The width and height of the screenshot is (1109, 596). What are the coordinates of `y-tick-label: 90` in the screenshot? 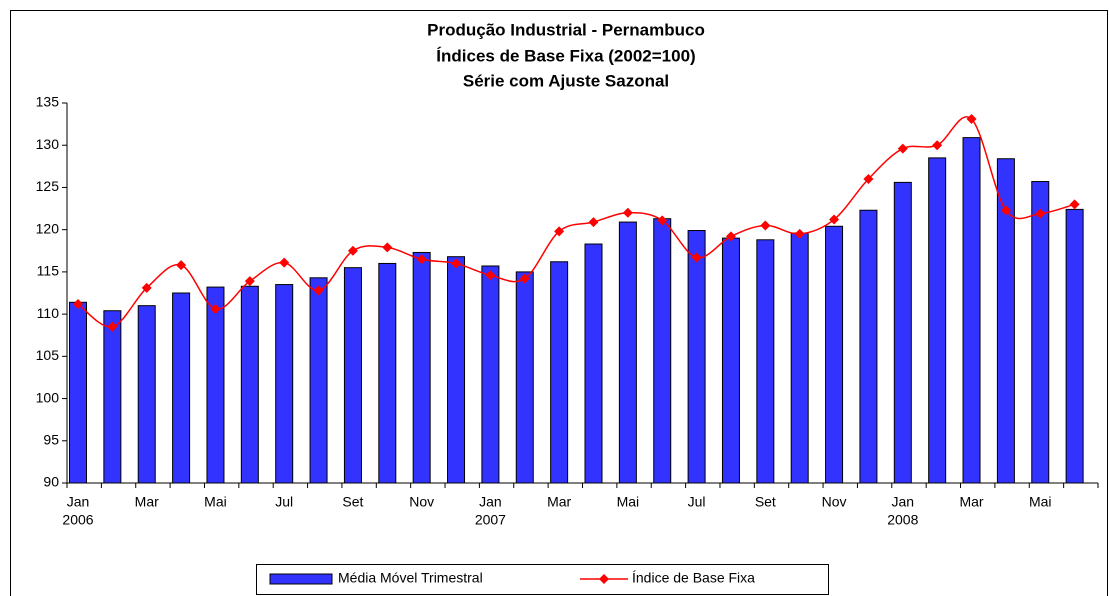 It's located at (51, 482).